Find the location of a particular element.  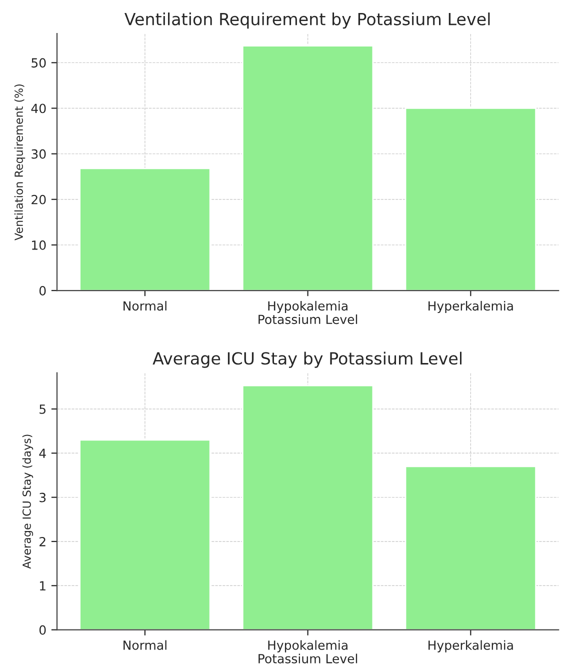

chart-title: Ventilation Requirement by Potassium Level is located at coordinates (307, 20).